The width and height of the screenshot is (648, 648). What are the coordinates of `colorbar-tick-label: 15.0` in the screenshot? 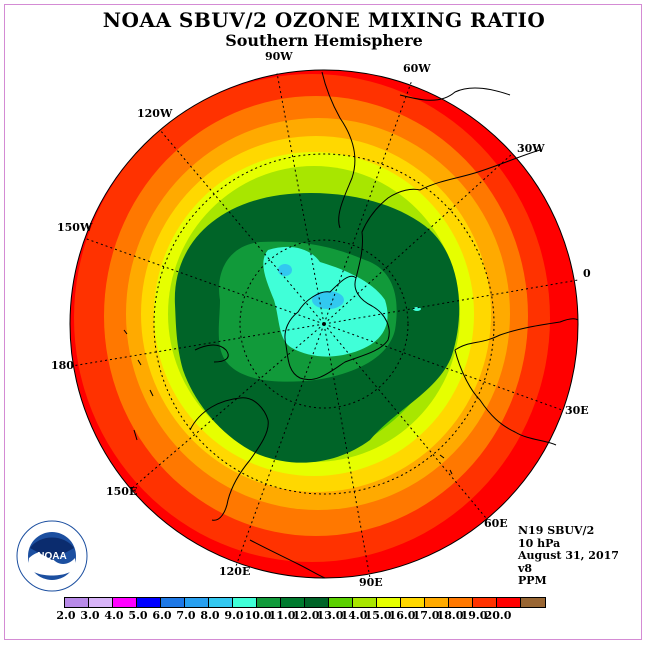 It's located at (378, 615).